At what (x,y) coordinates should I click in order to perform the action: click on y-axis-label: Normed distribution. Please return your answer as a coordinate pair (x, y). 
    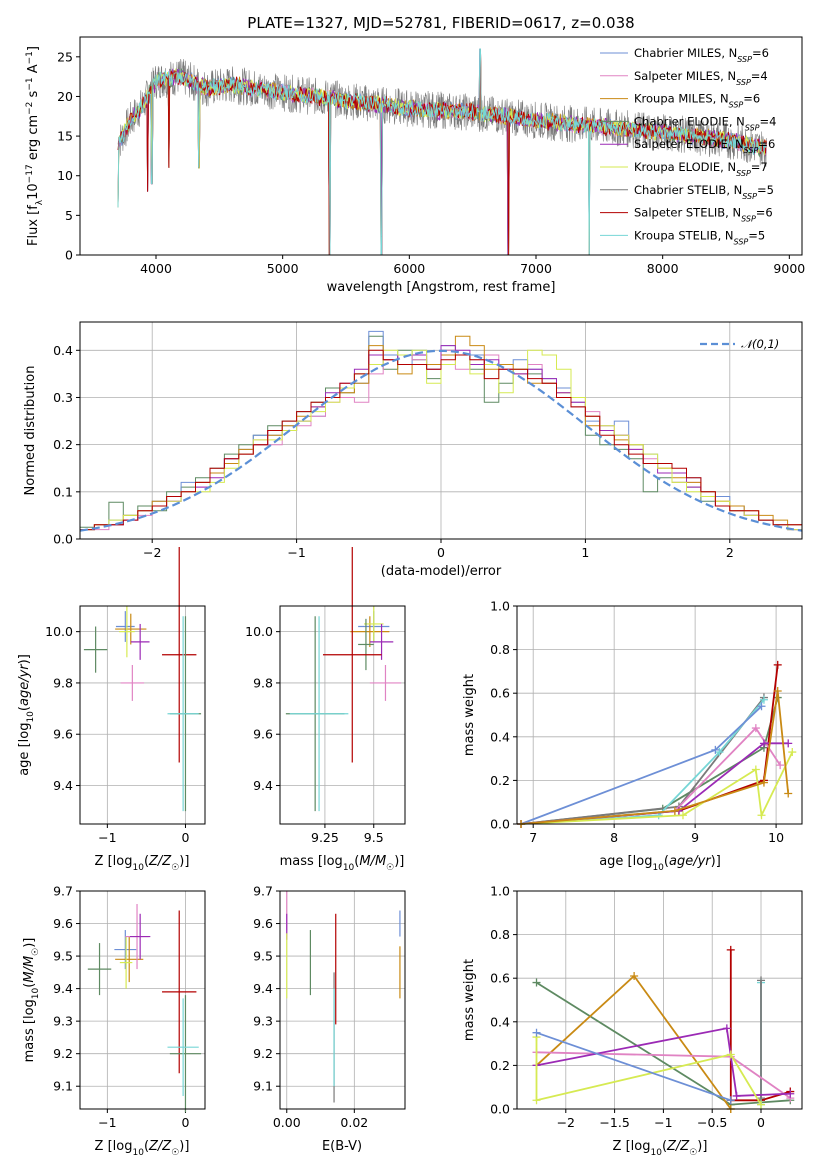
    Looking at the image, I should click on (30, 431).